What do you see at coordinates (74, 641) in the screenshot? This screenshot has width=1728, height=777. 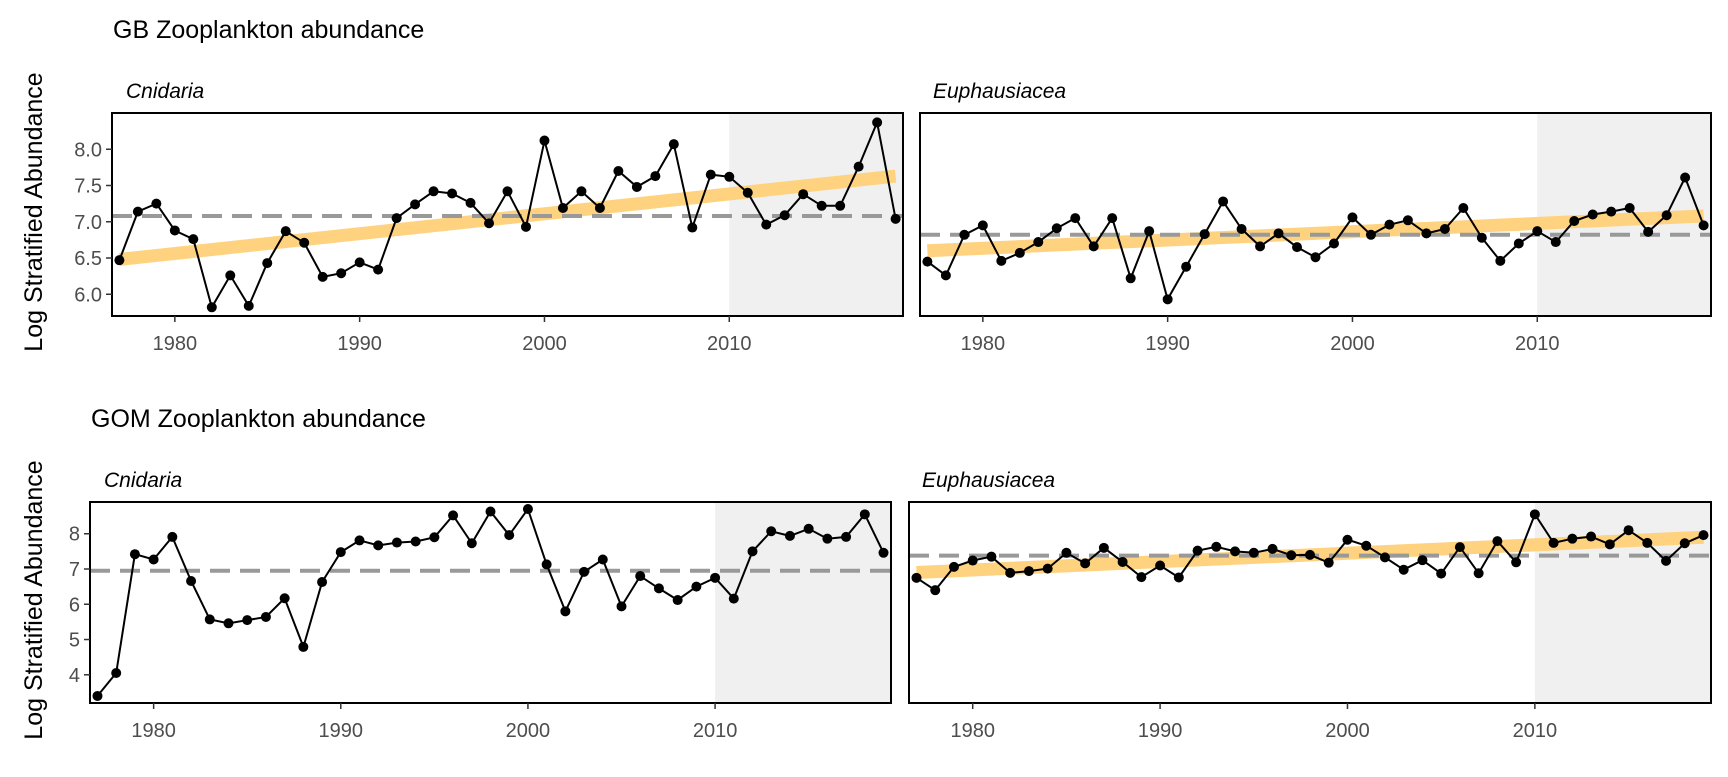 I see `y-tick-label-gom-cnidaria: 5` at bounding box center [74, 641].